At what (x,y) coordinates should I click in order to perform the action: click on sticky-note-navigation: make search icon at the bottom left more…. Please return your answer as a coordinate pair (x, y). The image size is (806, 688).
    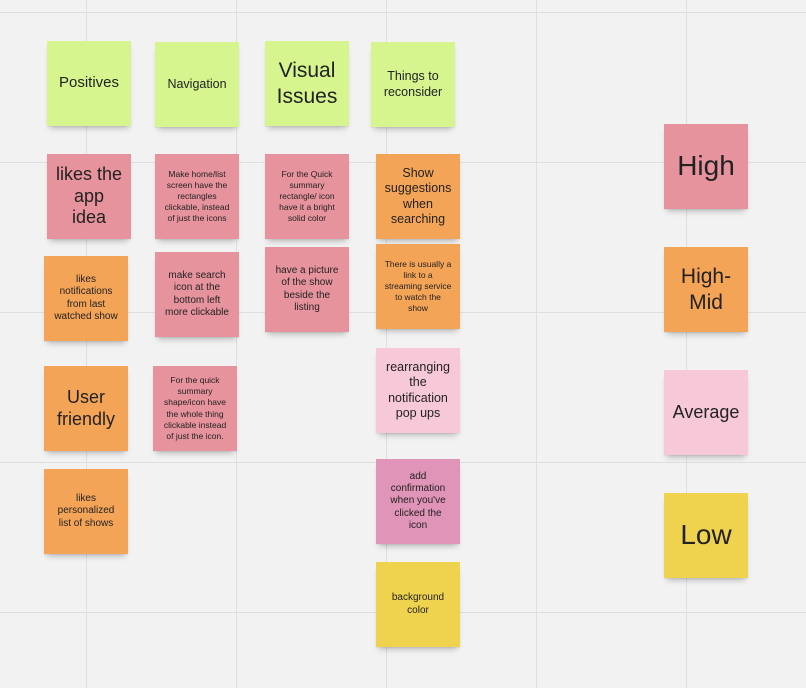
    Looking at the image, I should click on (197, 294).